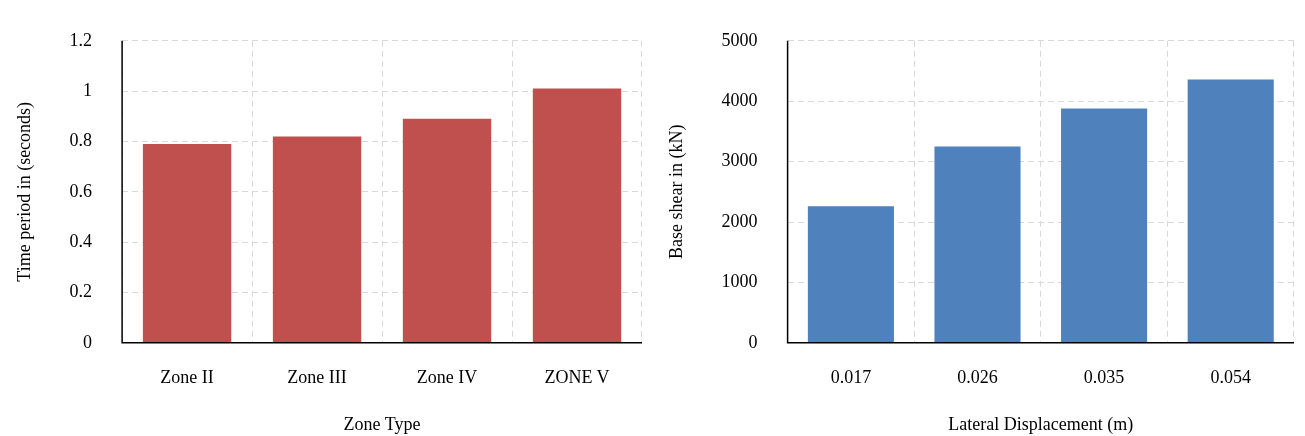 Image resolution: width=1305 pixels, height=436 pixels. Describe the element at coordinates (81, 291) in the screenshot. I see `y-tick-label: 0.2` at that location.